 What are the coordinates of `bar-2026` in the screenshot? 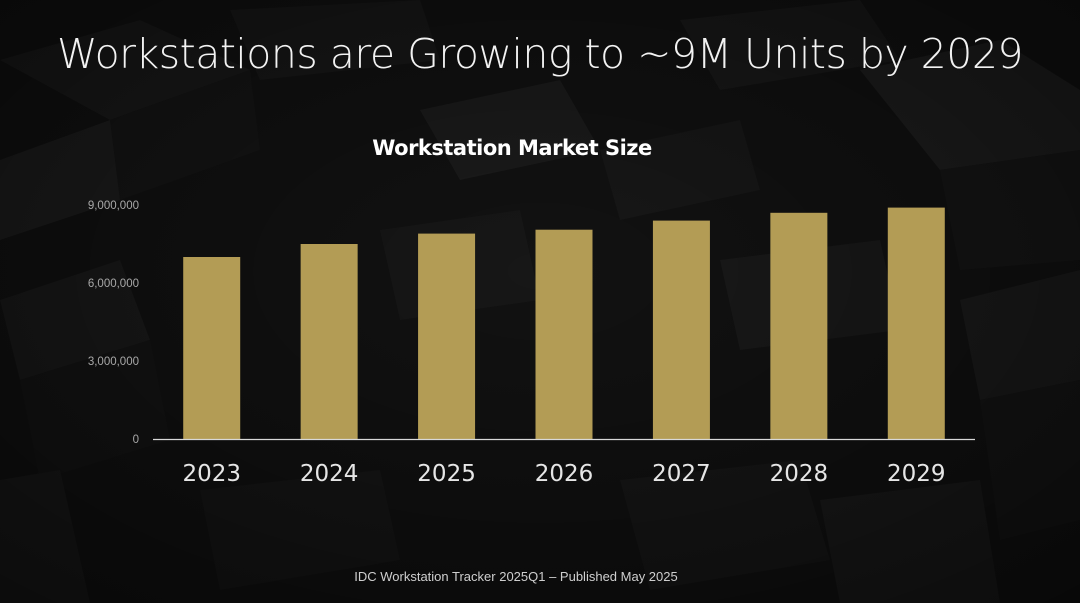 It's located at (564, 334).